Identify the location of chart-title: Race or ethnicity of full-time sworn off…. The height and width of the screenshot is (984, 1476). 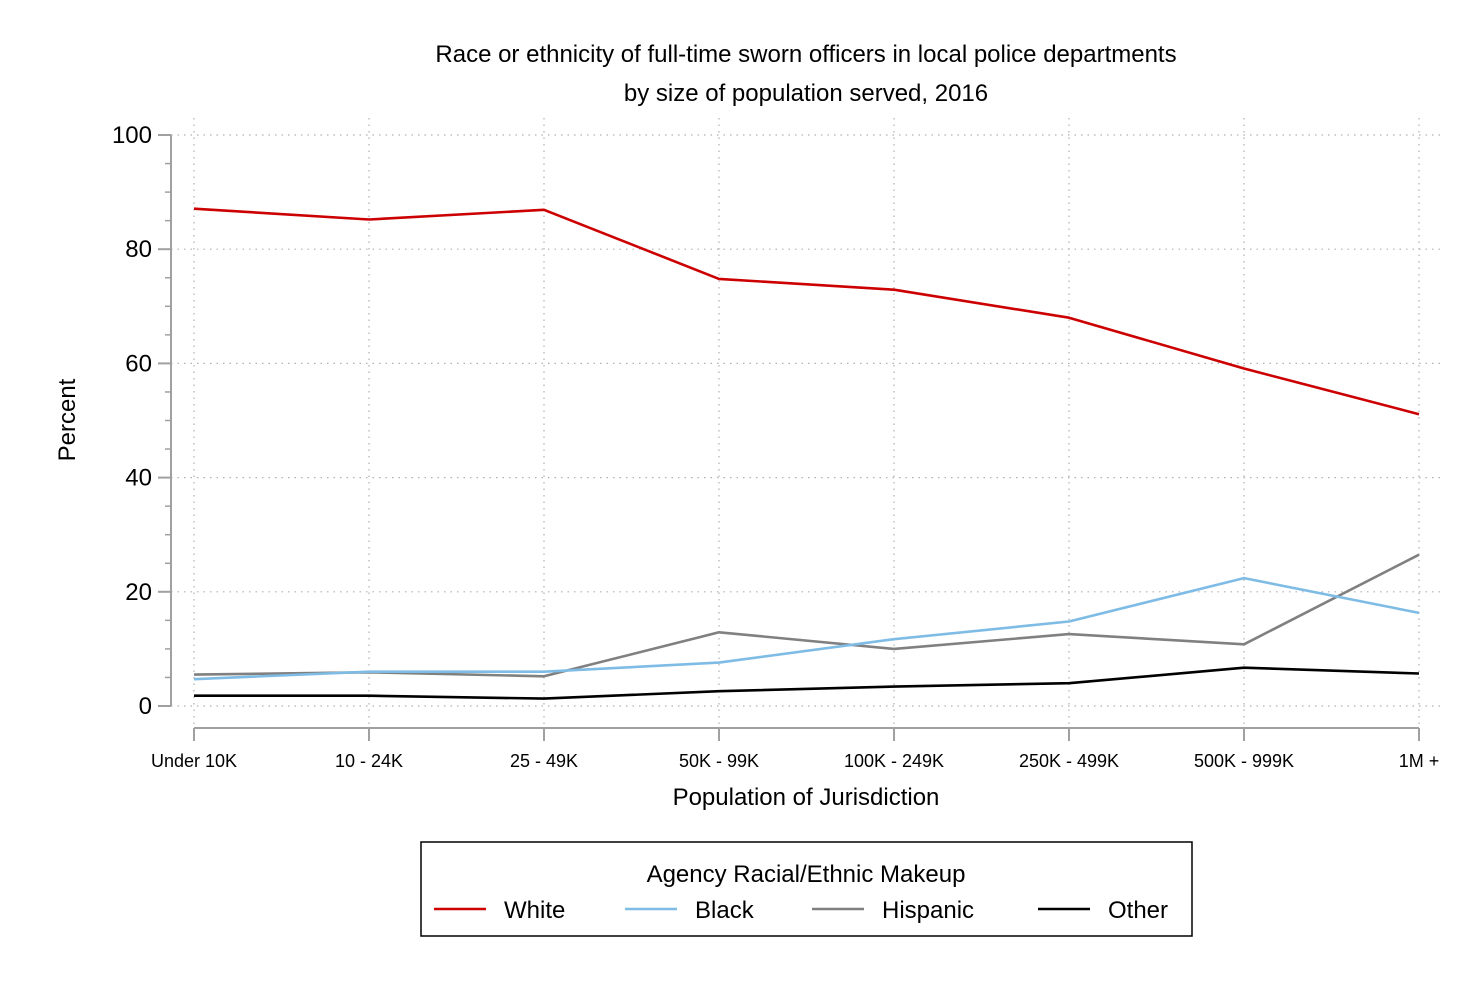
(805, 54).